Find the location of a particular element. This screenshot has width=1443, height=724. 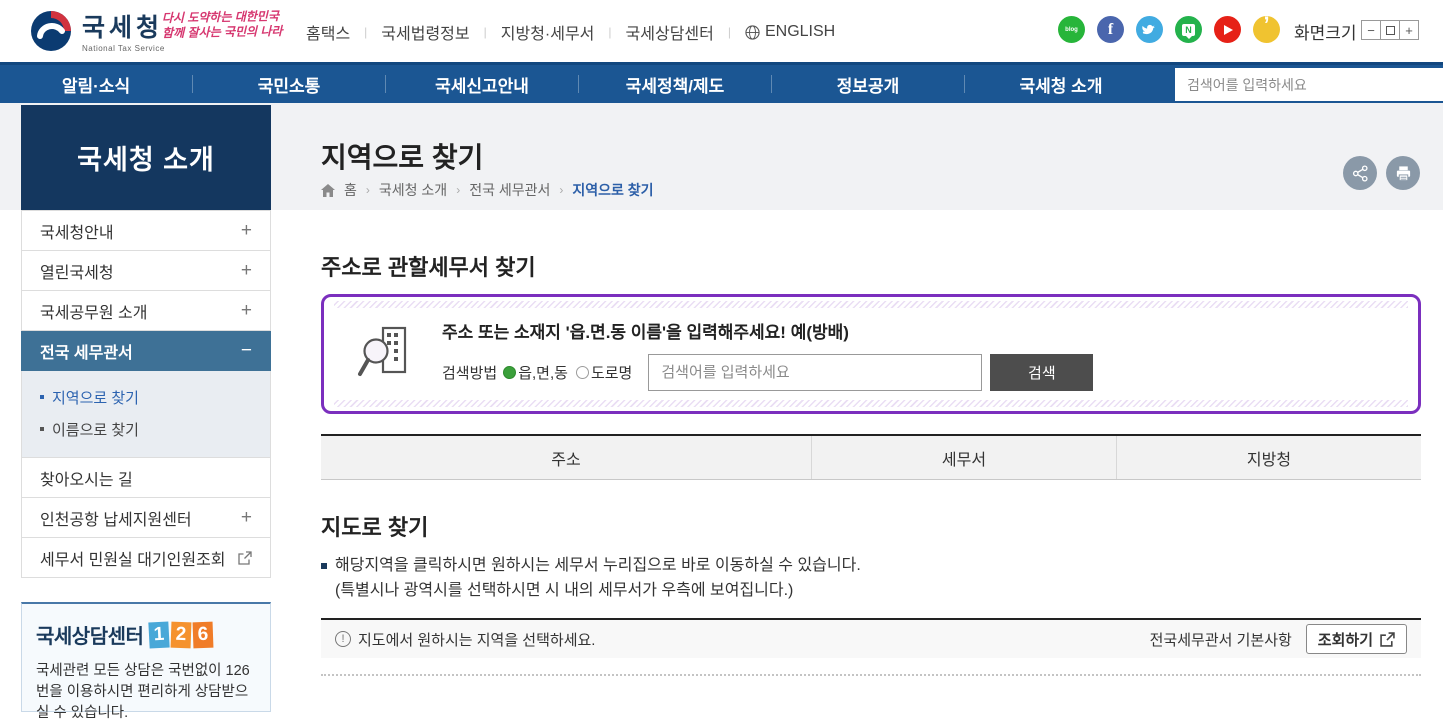

radio-label: 도로명 is located at coordinates (611, 373).